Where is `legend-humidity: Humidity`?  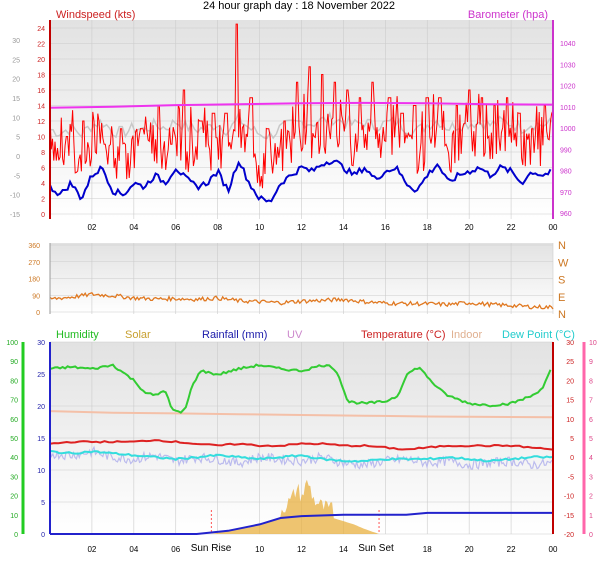
legend-humidity: Humidity is located at coordinates (77, 335).